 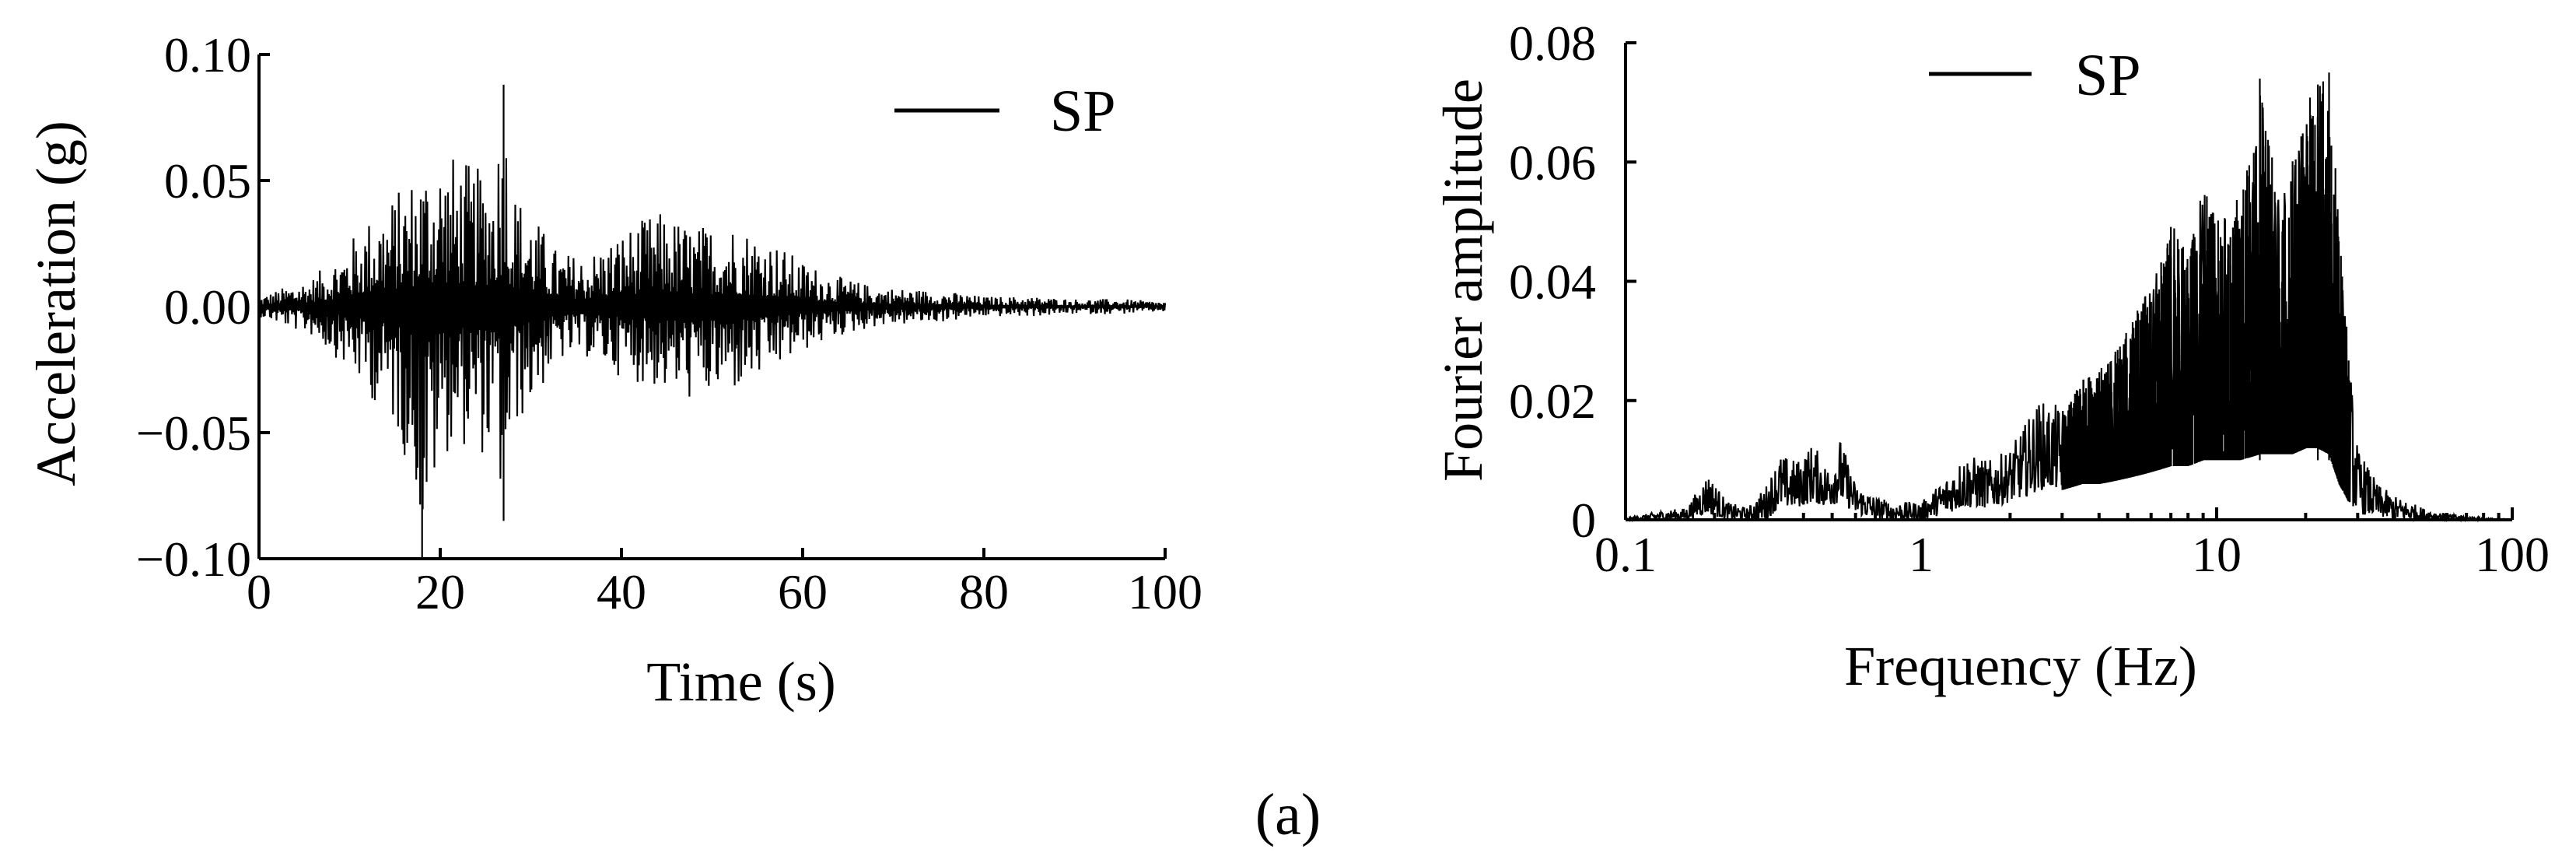 What do you see at coordinates (1463, 280) in the screenshot?
I see `y-axis-label: Fourier amplitude` at bounding box center [1463, 280].